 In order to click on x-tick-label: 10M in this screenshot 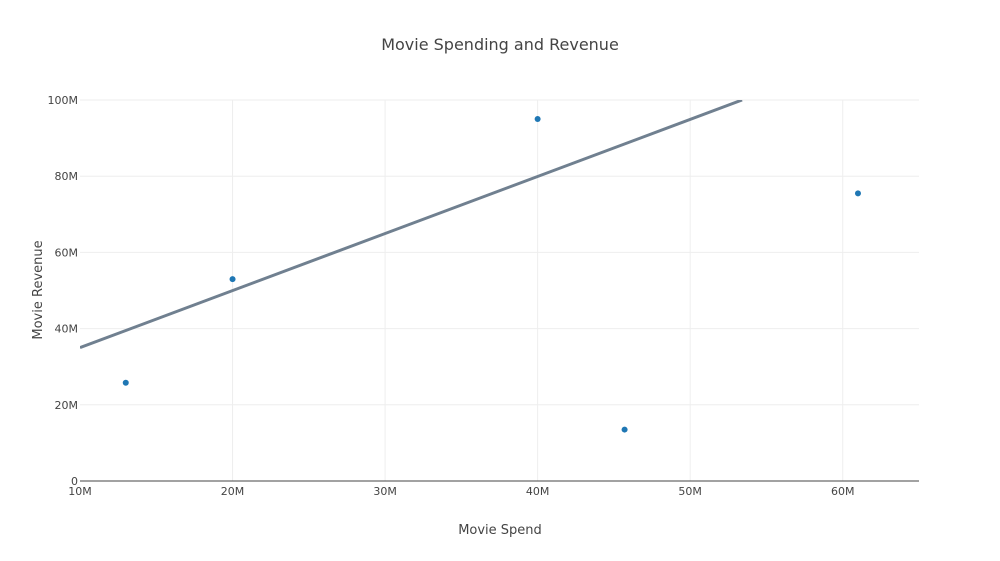, I will do `click(80, 491)`.